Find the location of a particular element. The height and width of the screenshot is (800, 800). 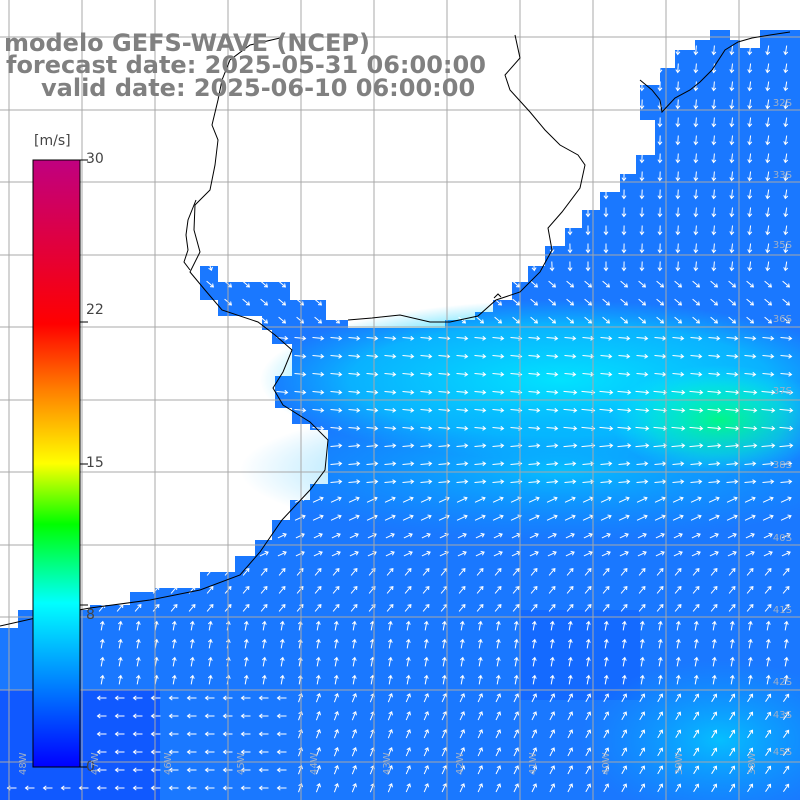

colorbar-unit: [m/s] is located at coordinates (52, 141).